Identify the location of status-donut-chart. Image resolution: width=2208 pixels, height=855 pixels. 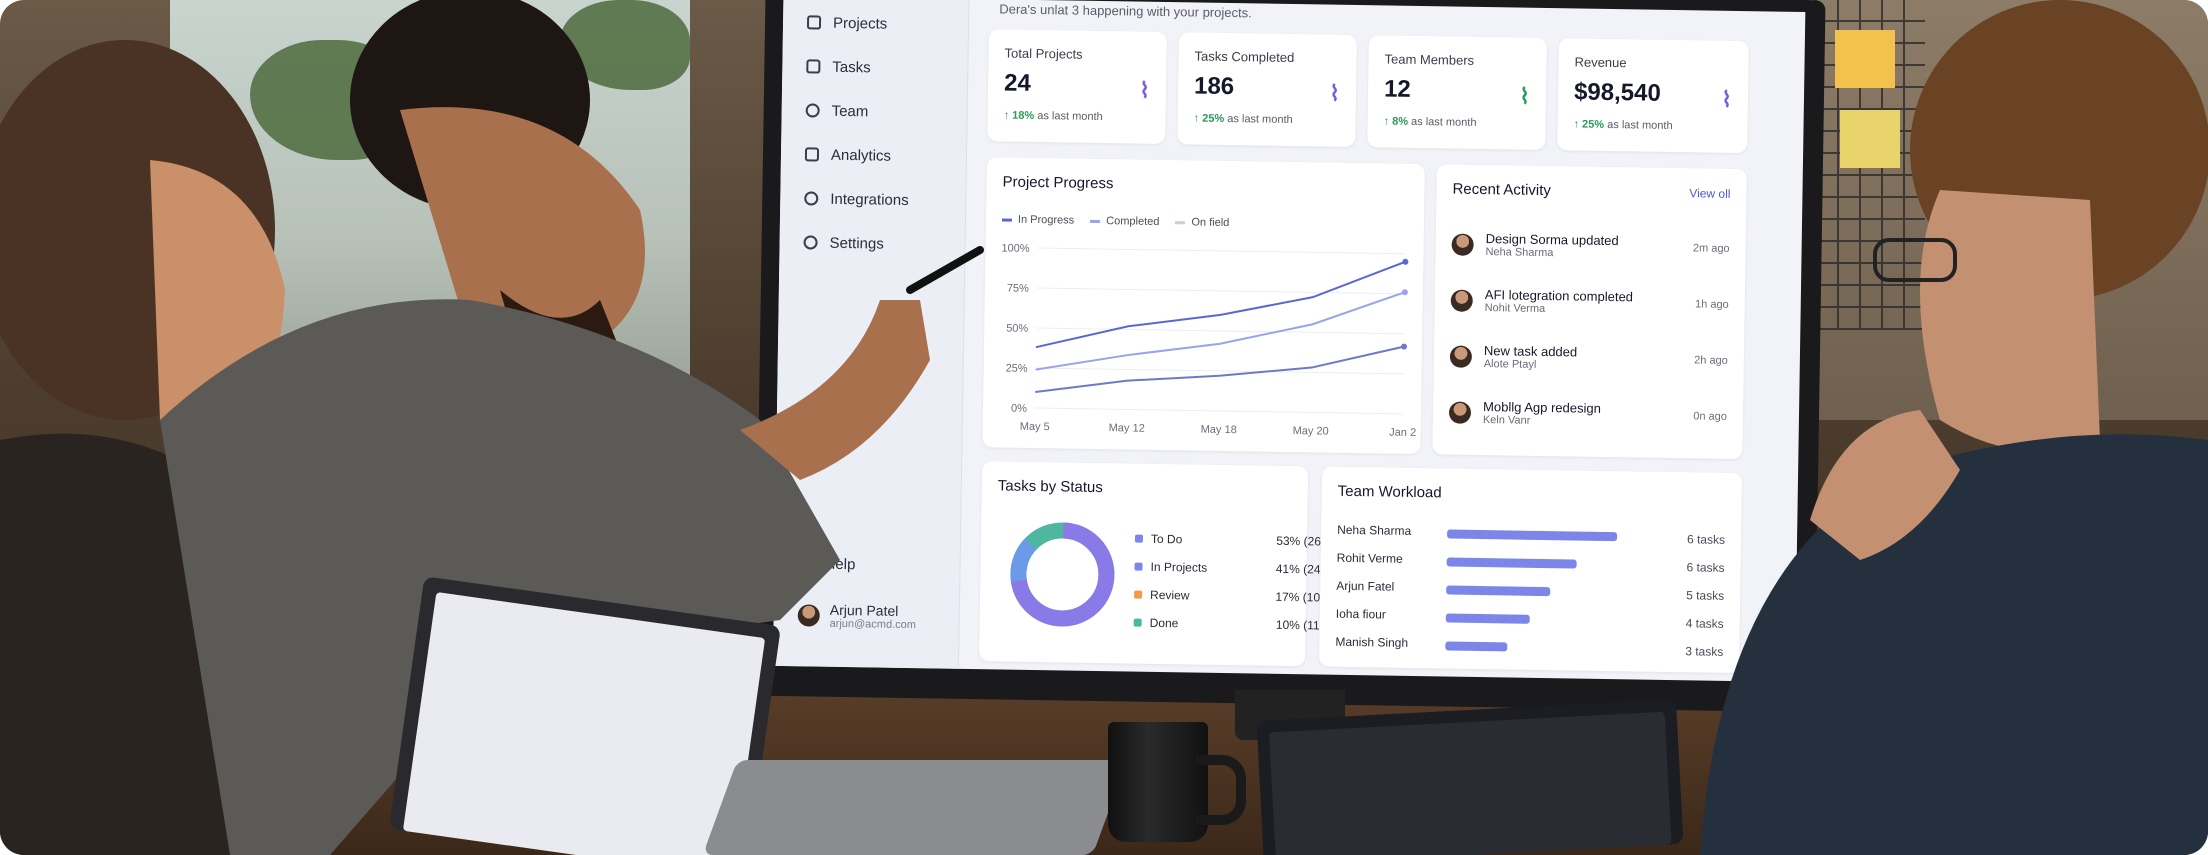
(1062, 574).